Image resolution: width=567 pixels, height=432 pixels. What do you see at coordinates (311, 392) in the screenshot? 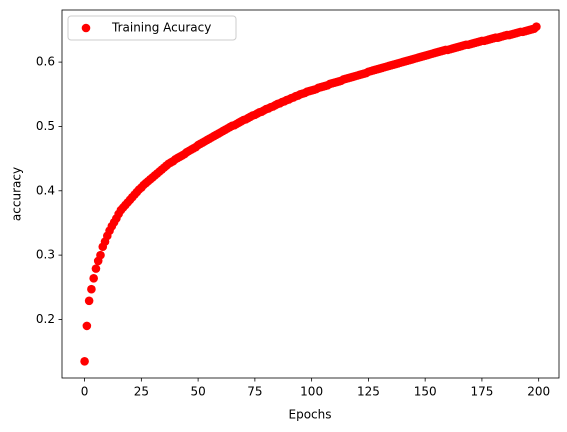
I see `x-tick-label: 100` at bounding box center [311, 392].